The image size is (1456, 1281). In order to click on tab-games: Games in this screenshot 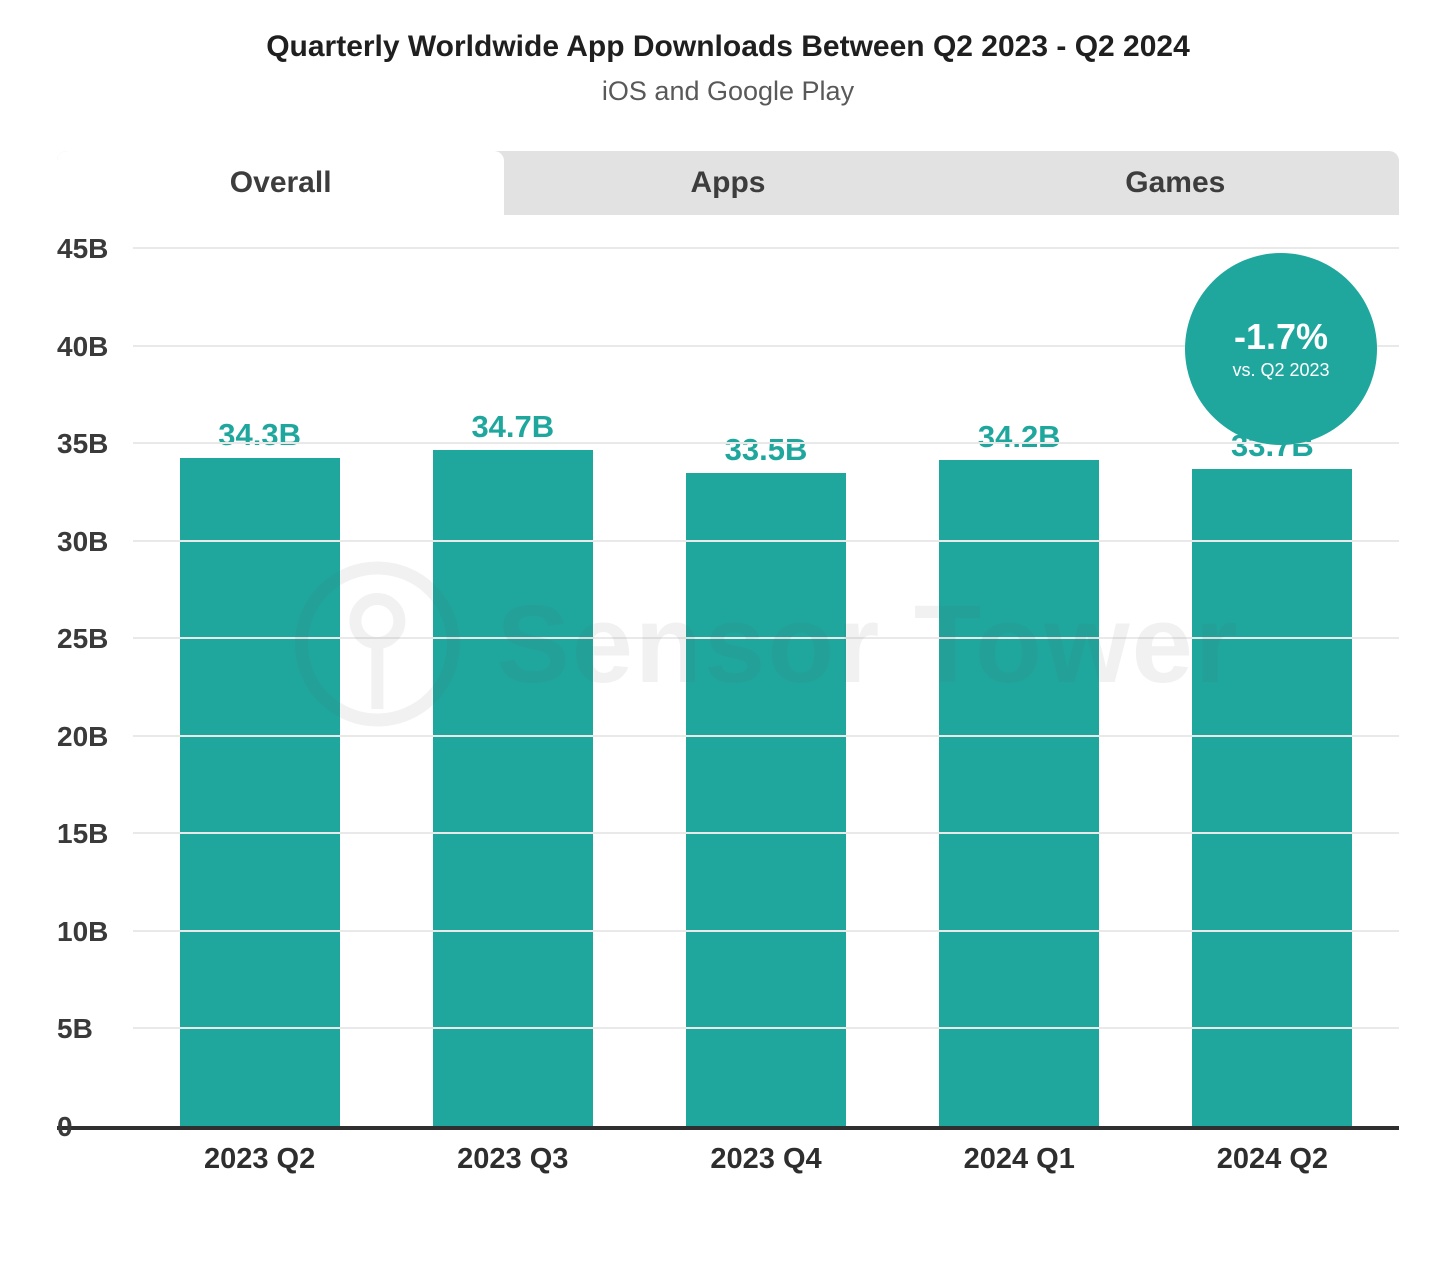, I will do `click(1175, 182)`.